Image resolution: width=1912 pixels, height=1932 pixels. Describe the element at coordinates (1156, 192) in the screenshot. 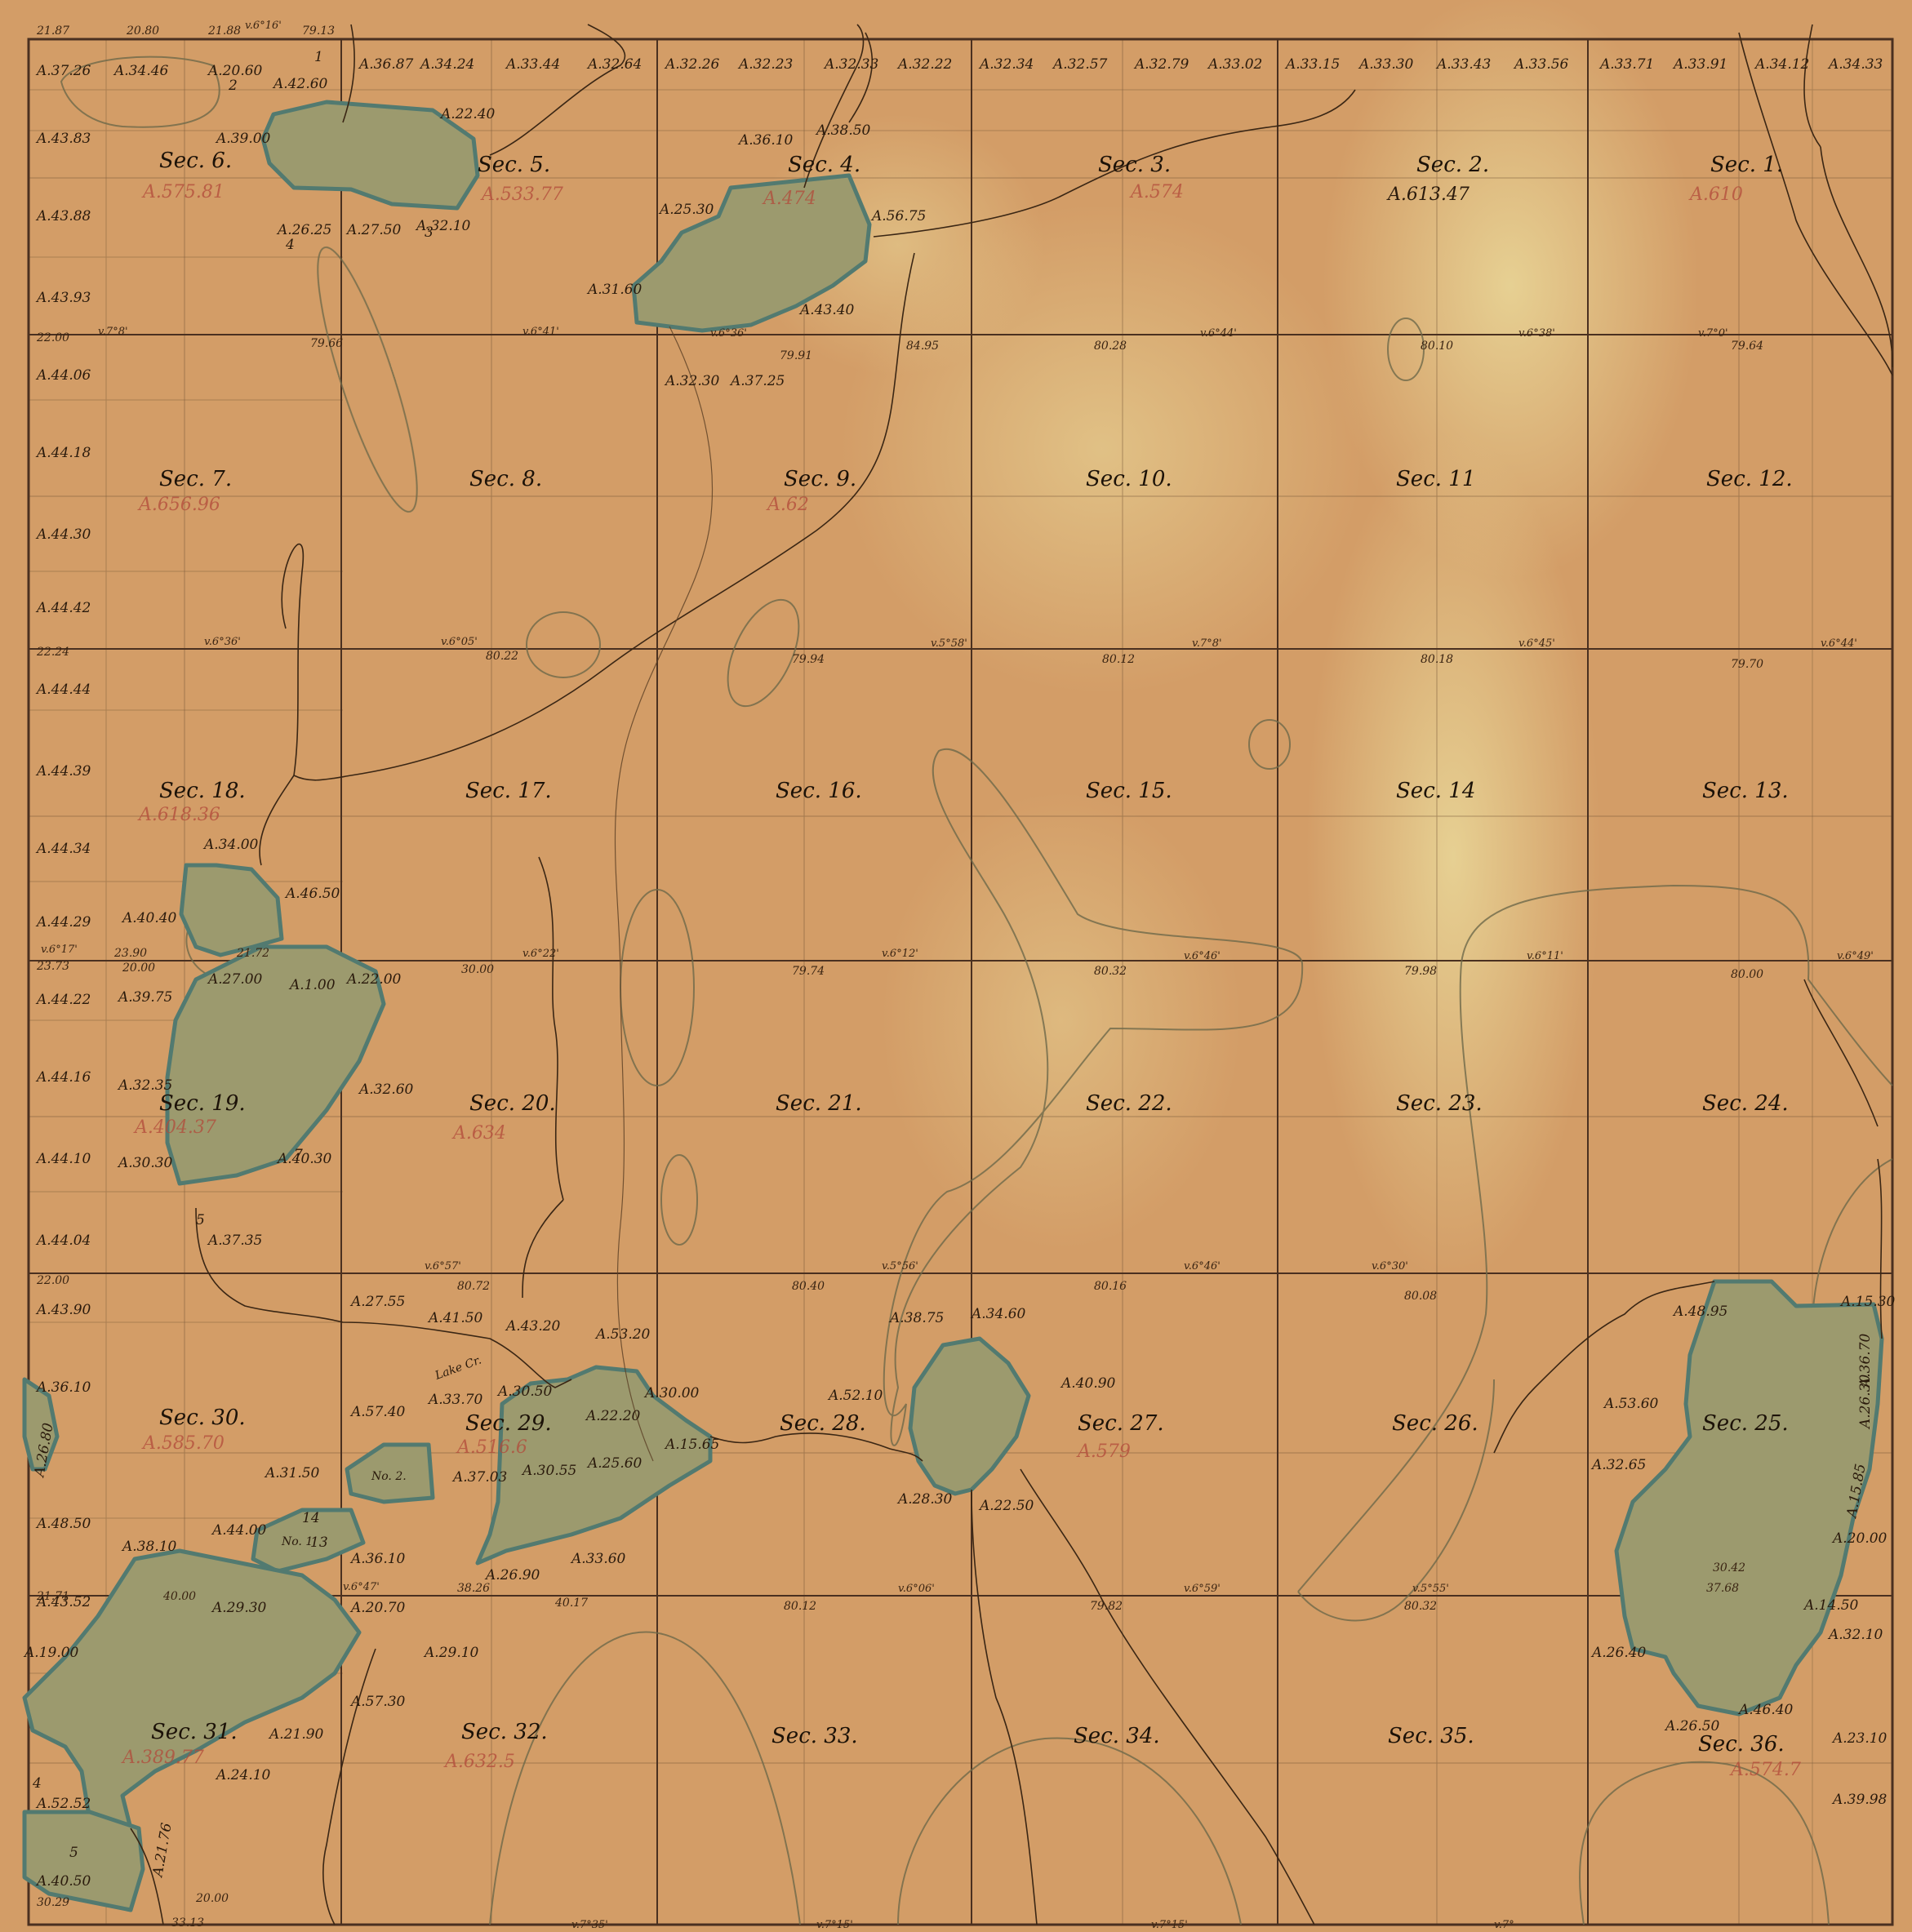

I see `sec-area: A.574` at that location.